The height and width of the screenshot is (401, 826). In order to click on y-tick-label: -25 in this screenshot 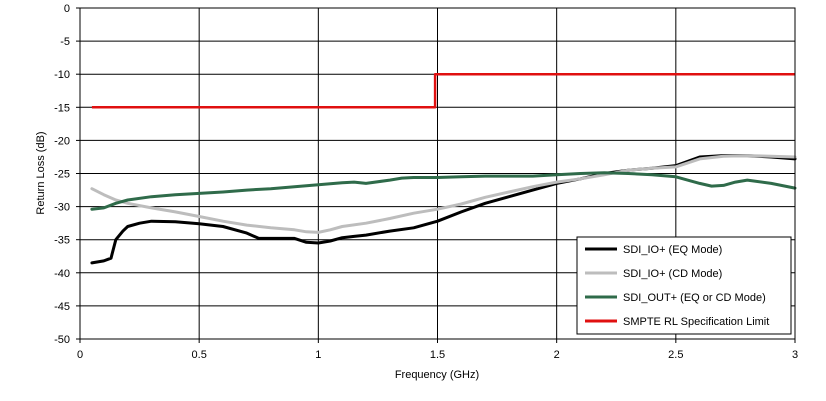, I will do `click(62, 175)`.